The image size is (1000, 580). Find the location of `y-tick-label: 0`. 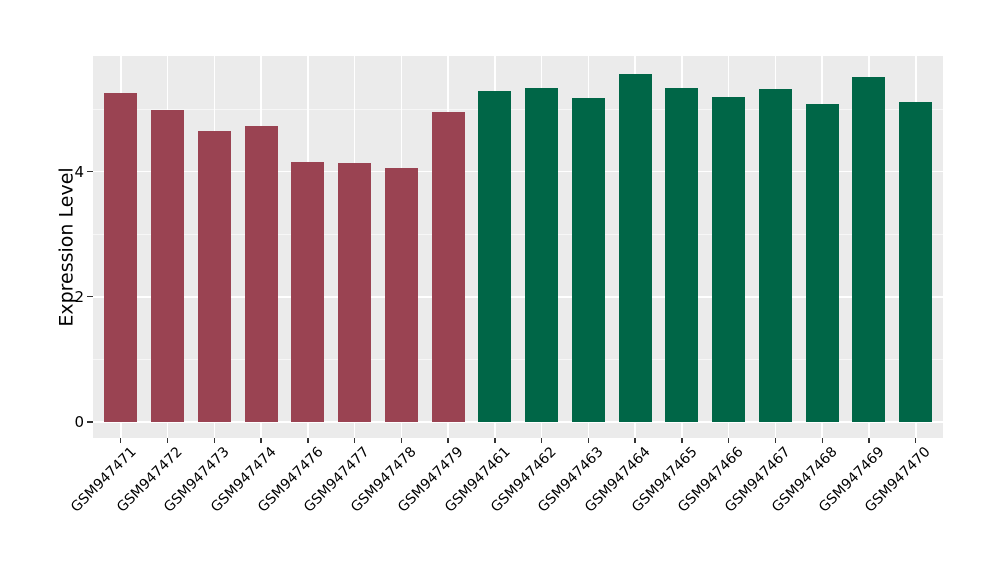

y-tick-label: 0 is located at coordinates (79, 422).